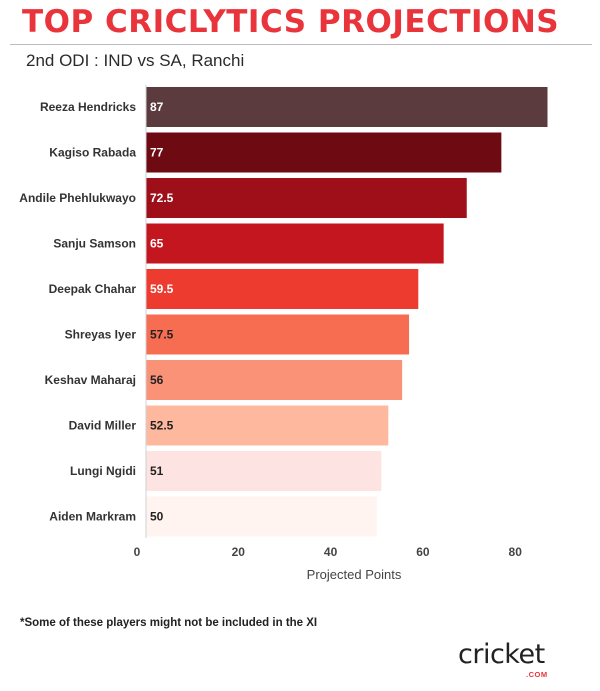 This screenshot has height=691, width=600. I want to click on data-label: 56, so click(157, 380).